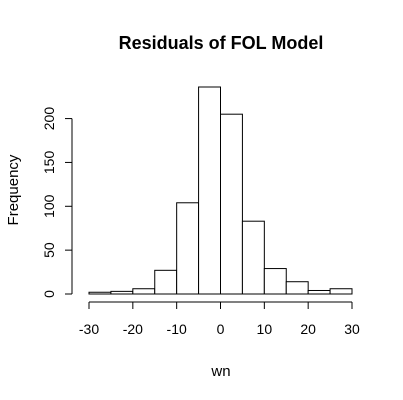  What do you see at coordinates (49, 250) in the screenshot?
I see `y-tick-label: 50` at bounding box center [49, 250].